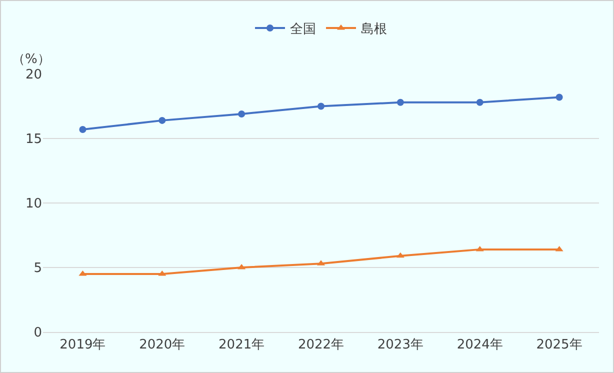 The height and width of the screenshot is (373, 614). What do you see at coordinates (303, 30) in the screenshot?
I see `legend-label: 全国` at bounding box center [303, 30].